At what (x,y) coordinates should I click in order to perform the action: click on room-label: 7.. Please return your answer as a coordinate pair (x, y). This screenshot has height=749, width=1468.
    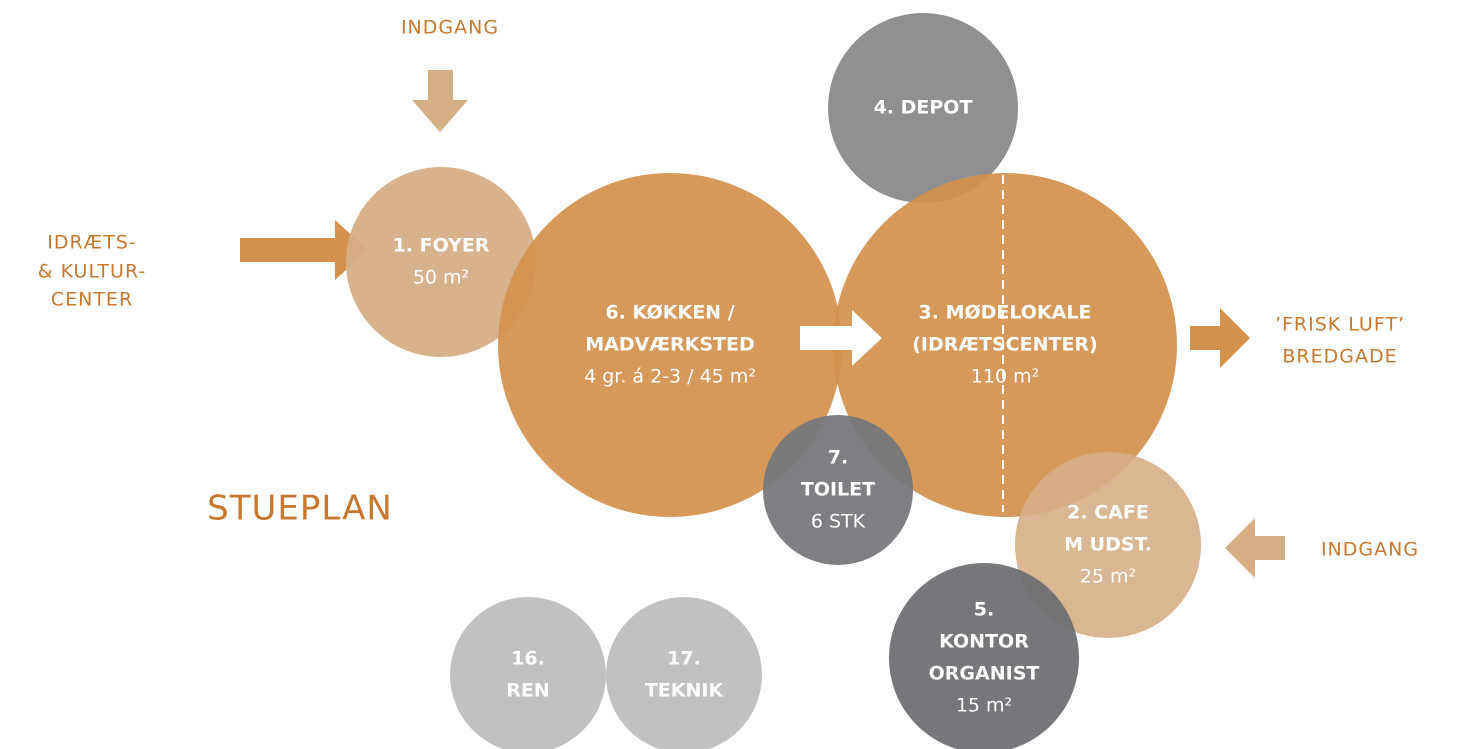
    Looking at the image, I should click on (838, 458).